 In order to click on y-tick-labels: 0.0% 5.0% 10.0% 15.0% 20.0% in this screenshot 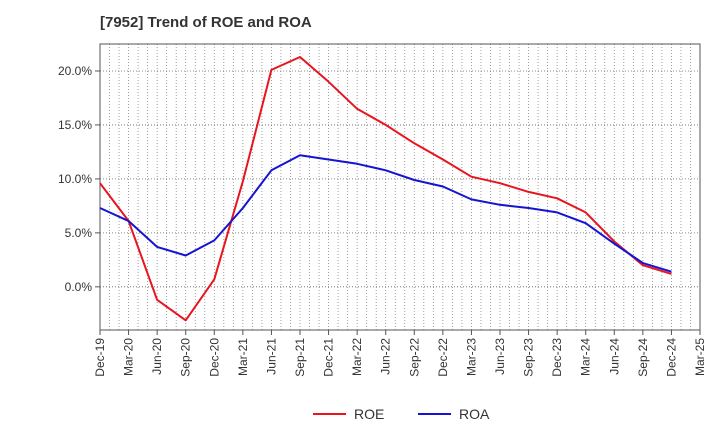, I will do `click(75, 179)`.